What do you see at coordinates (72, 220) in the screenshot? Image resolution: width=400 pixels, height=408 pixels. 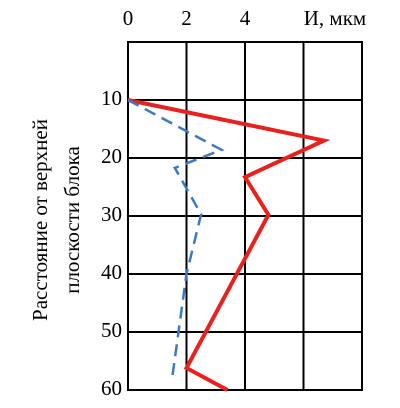 I see `y-axis-label: плоскости блока` at bounding box center [72, 220].